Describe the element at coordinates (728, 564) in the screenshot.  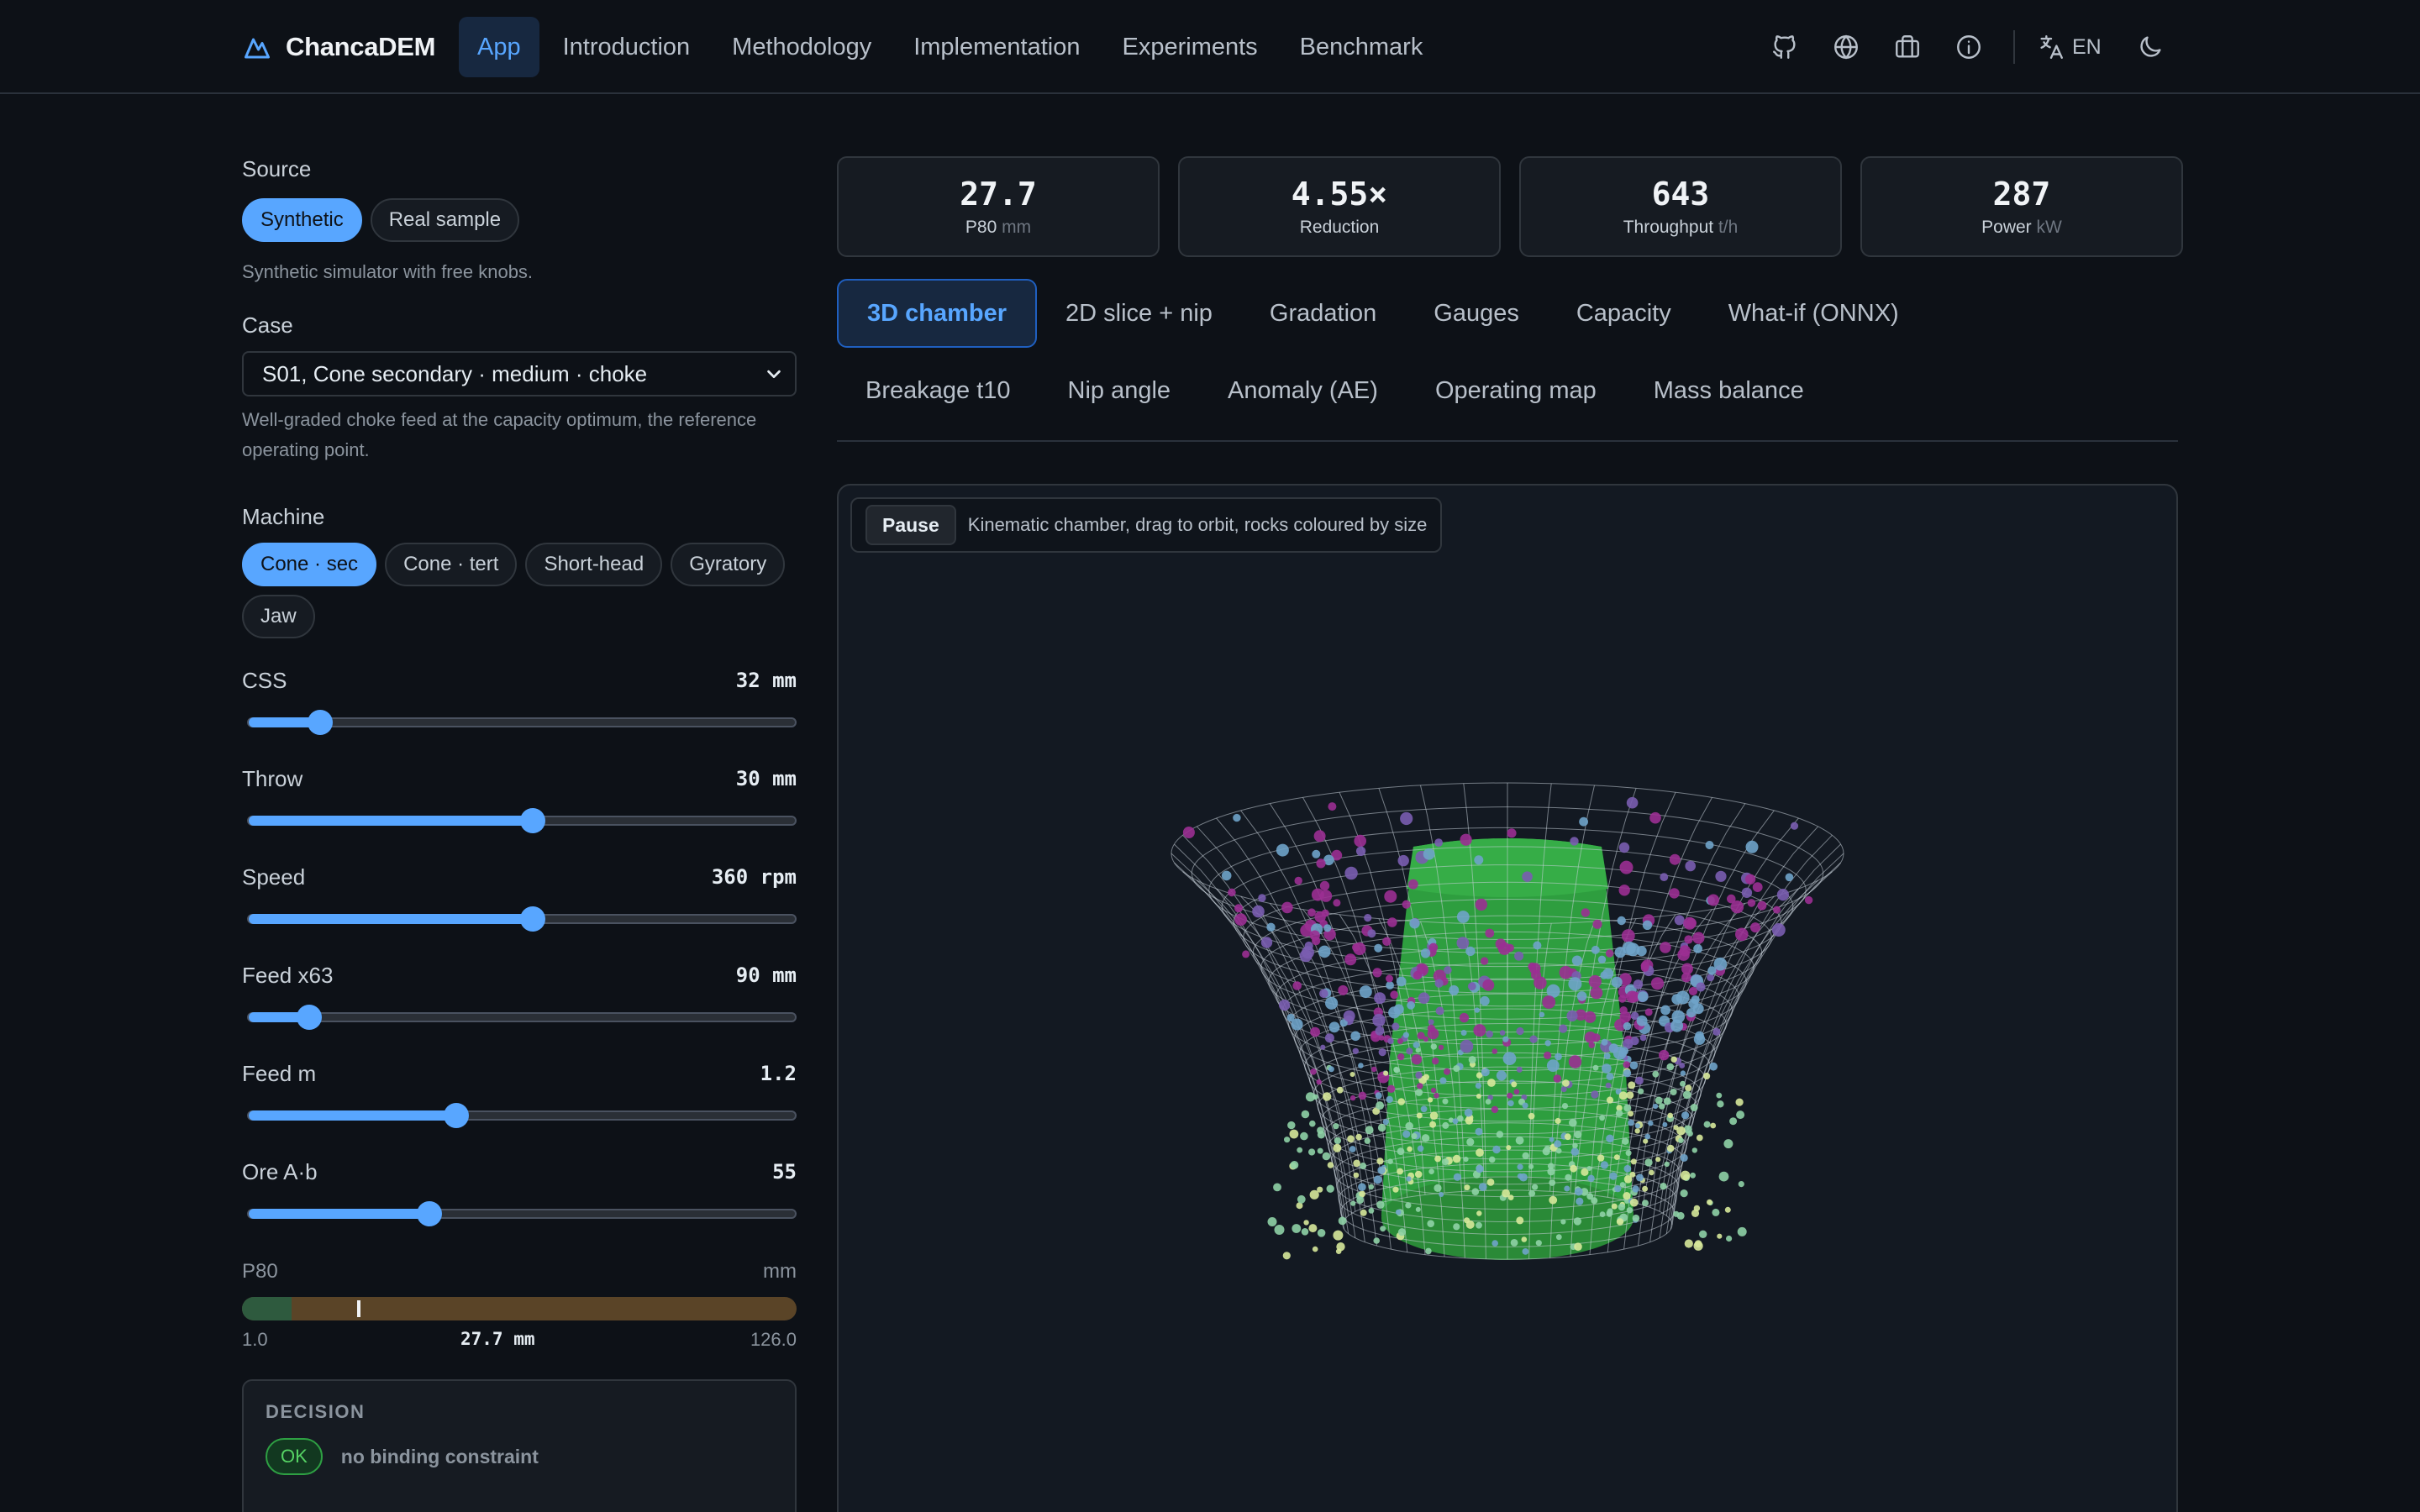
I see `machine-gyratory-pill: Gyratory` at that location.